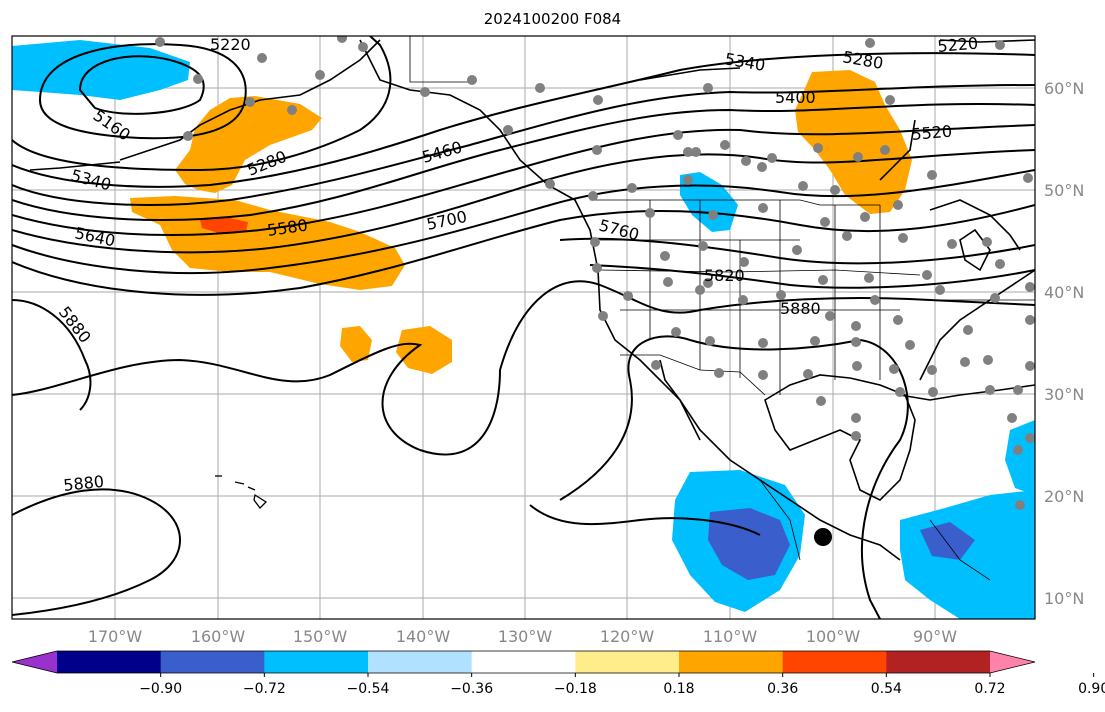 The image size is (1105, 712). I want to click on negative-anomaly-central-america, so click(967, 554).